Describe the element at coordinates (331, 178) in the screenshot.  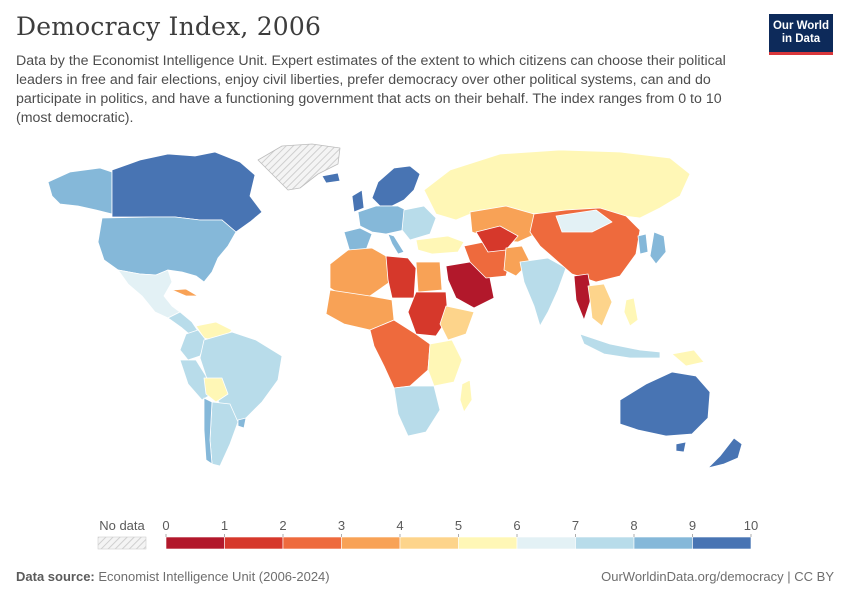
I see `country-iceland` at that location.